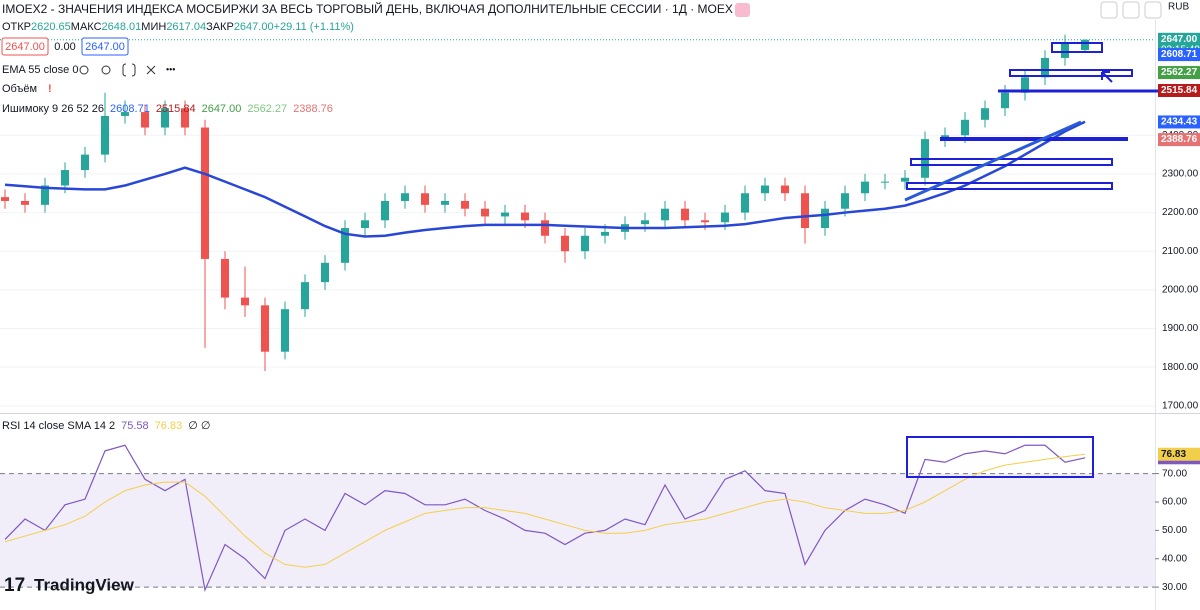 The height and width of the screenshot is (610, 1200). Describe the element at coordinates (1179, 122) in the screenshot. I see `price-badge-label: 2434.43` at that location.